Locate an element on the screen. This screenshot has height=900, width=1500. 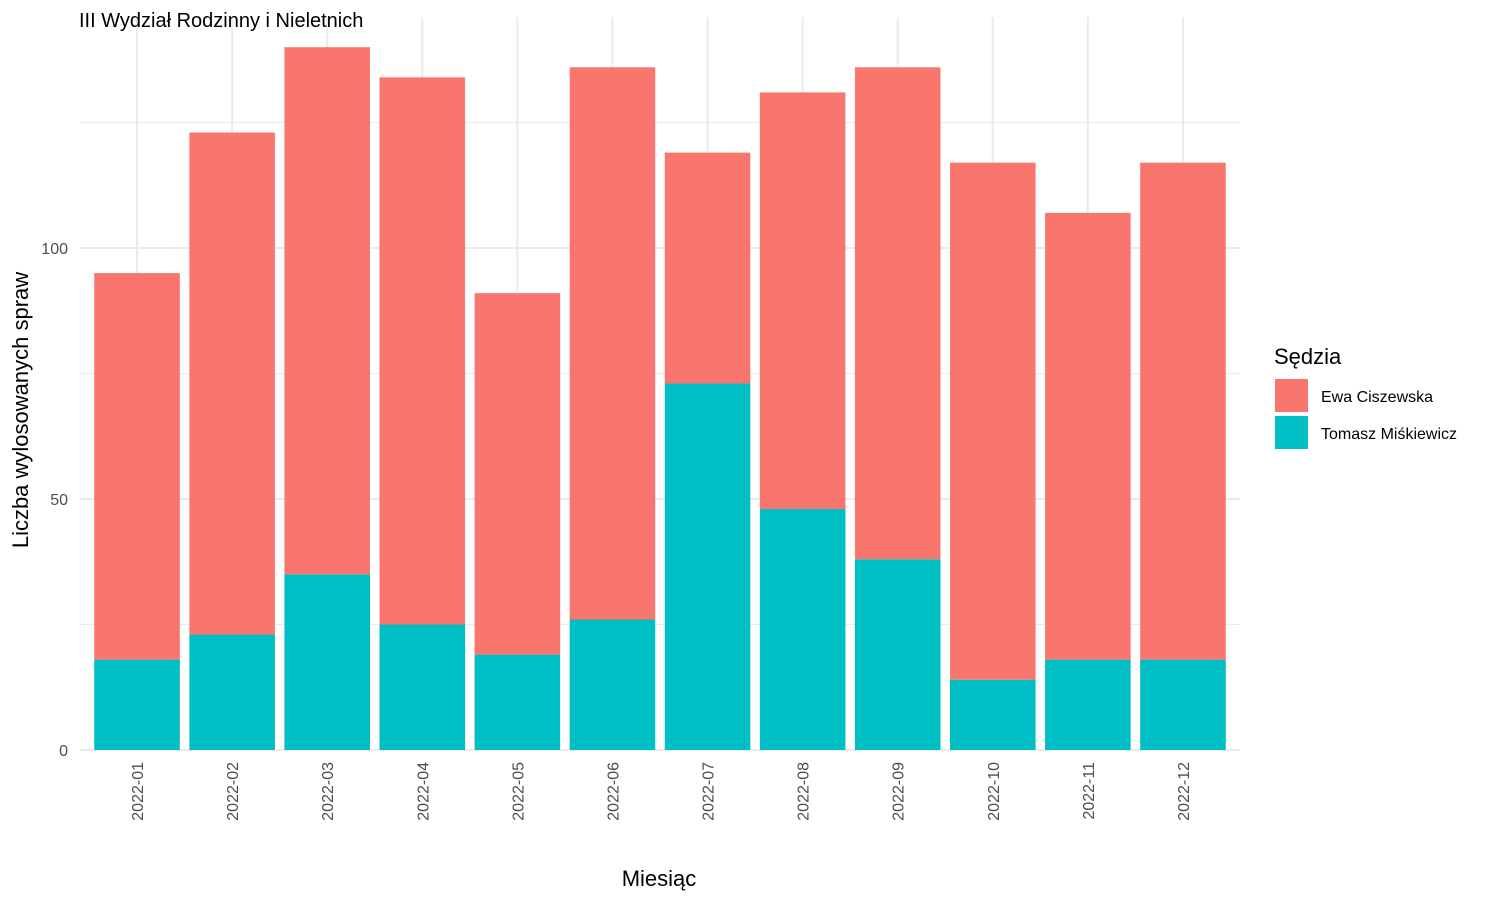
y-axis-ticks: 0 50 100 is located at coordinates (54, 500).